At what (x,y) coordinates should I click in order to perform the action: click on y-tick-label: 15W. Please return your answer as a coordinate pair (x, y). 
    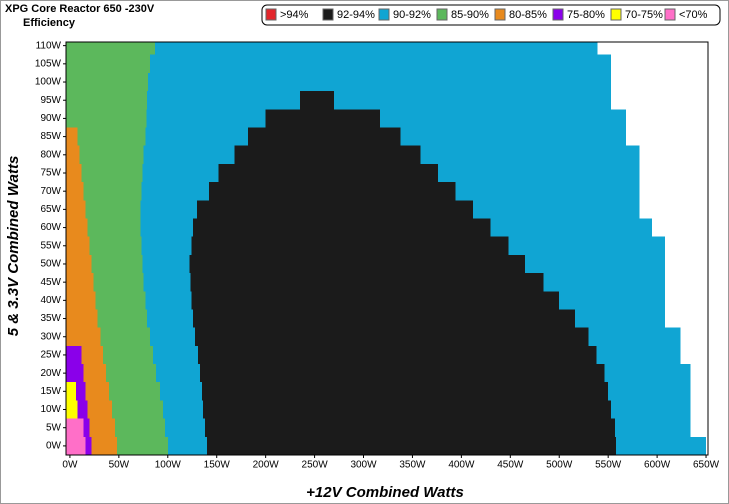
    Looking at the image, I should click on (50, 391).